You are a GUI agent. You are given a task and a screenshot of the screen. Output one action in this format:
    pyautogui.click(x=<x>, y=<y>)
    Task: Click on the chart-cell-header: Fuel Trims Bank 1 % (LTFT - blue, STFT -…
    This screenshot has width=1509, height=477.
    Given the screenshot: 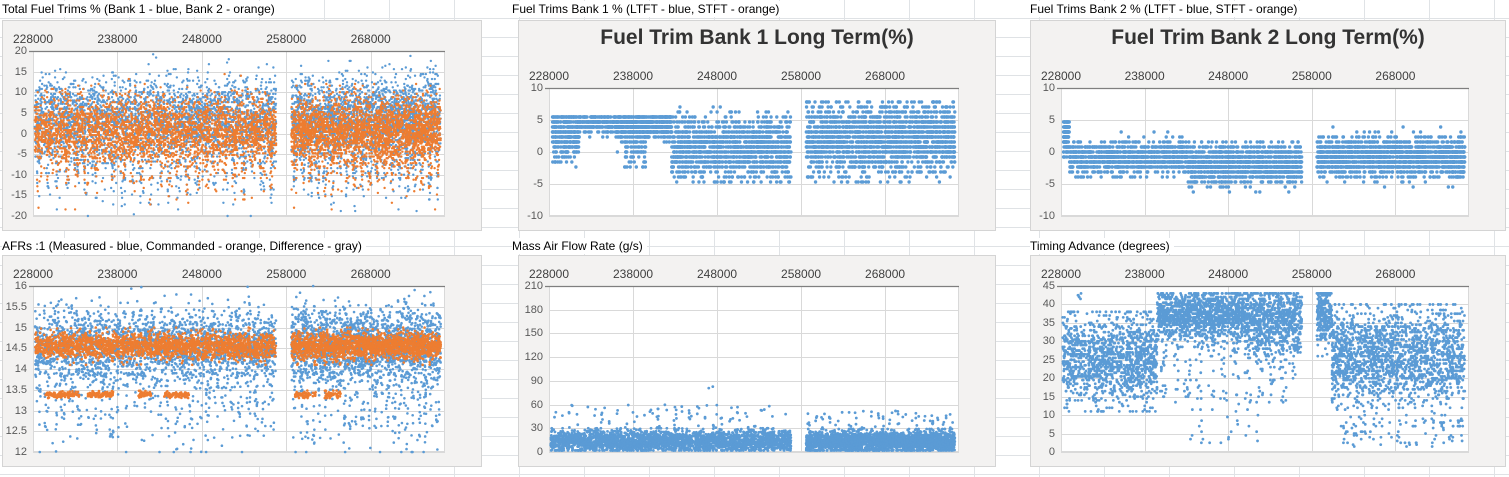 What is the action you would take?
    pyautogui.click(x=648, y=9)
    